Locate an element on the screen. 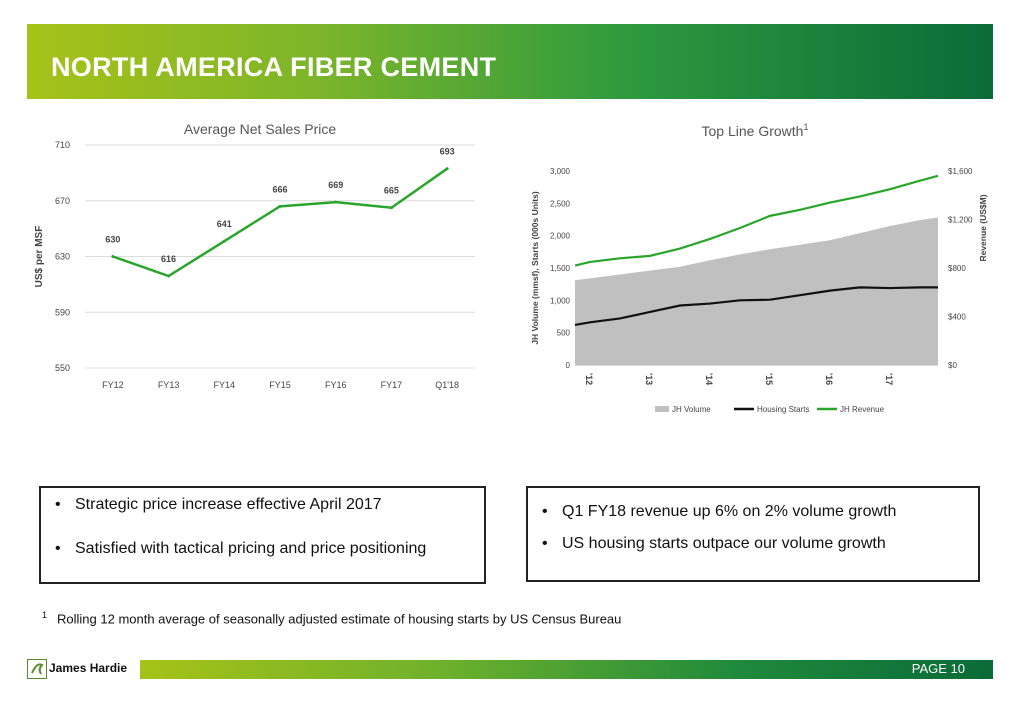 The width and height of the screenshot is (1018, 705). chart2-ytick: 0 is located at coordinates (568, 365).